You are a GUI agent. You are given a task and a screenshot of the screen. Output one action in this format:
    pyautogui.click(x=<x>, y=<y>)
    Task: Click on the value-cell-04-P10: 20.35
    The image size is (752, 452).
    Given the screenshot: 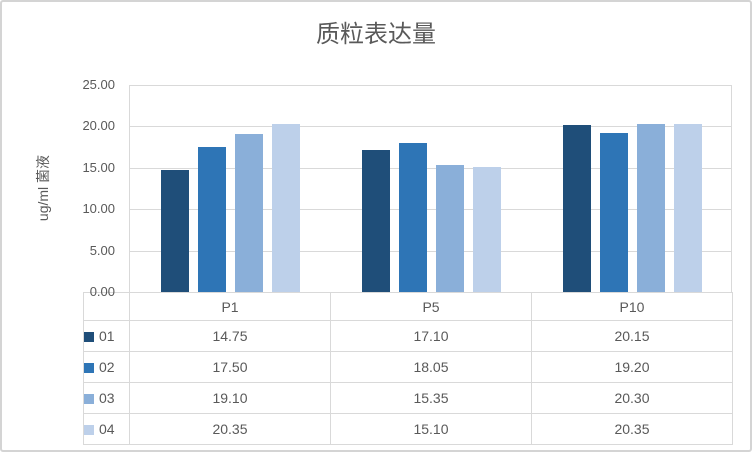 What is the action you would take?
    pyautogui.click(x=632, y=429)
    